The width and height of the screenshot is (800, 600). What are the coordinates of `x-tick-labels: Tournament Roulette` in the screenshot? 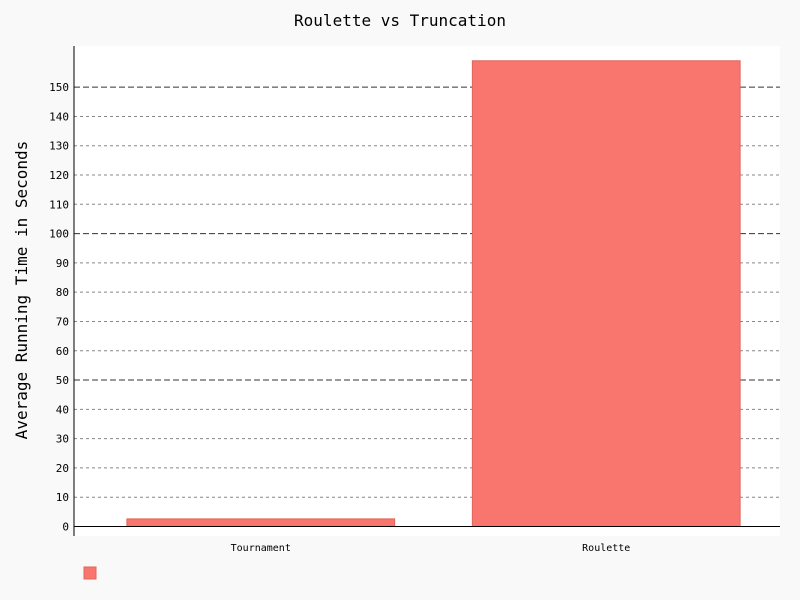 It's located at (431, 548).